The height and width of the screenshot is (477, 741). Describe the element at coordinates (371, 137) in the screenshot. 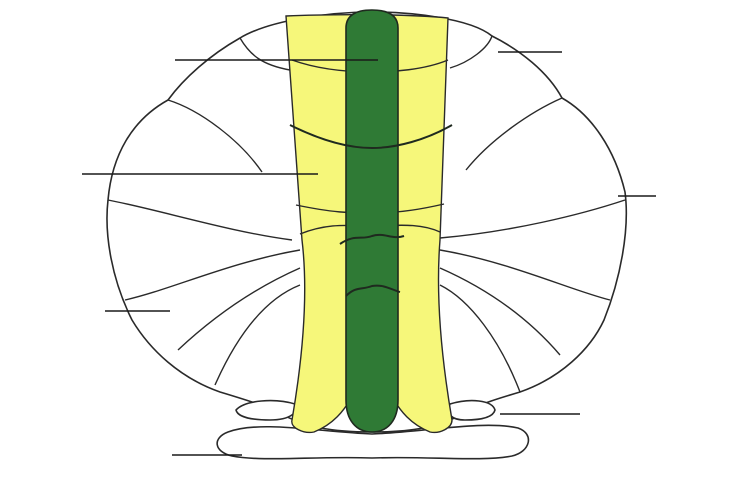

I see `primary-fissure` at that location.